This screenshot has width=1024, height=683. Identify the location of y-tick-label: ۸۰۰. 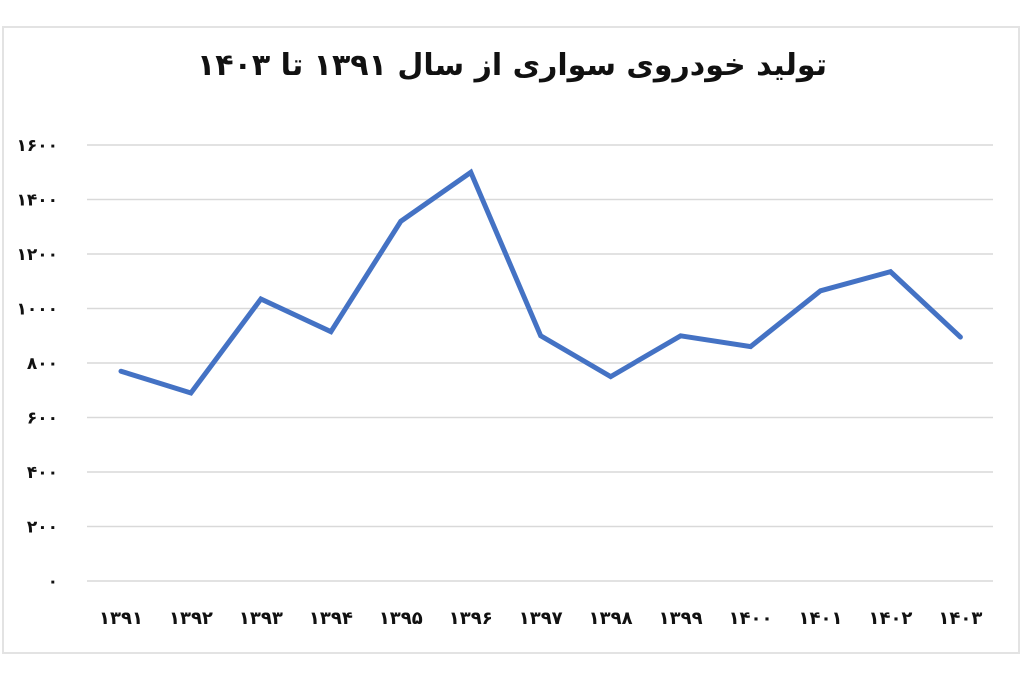
(42, 364).